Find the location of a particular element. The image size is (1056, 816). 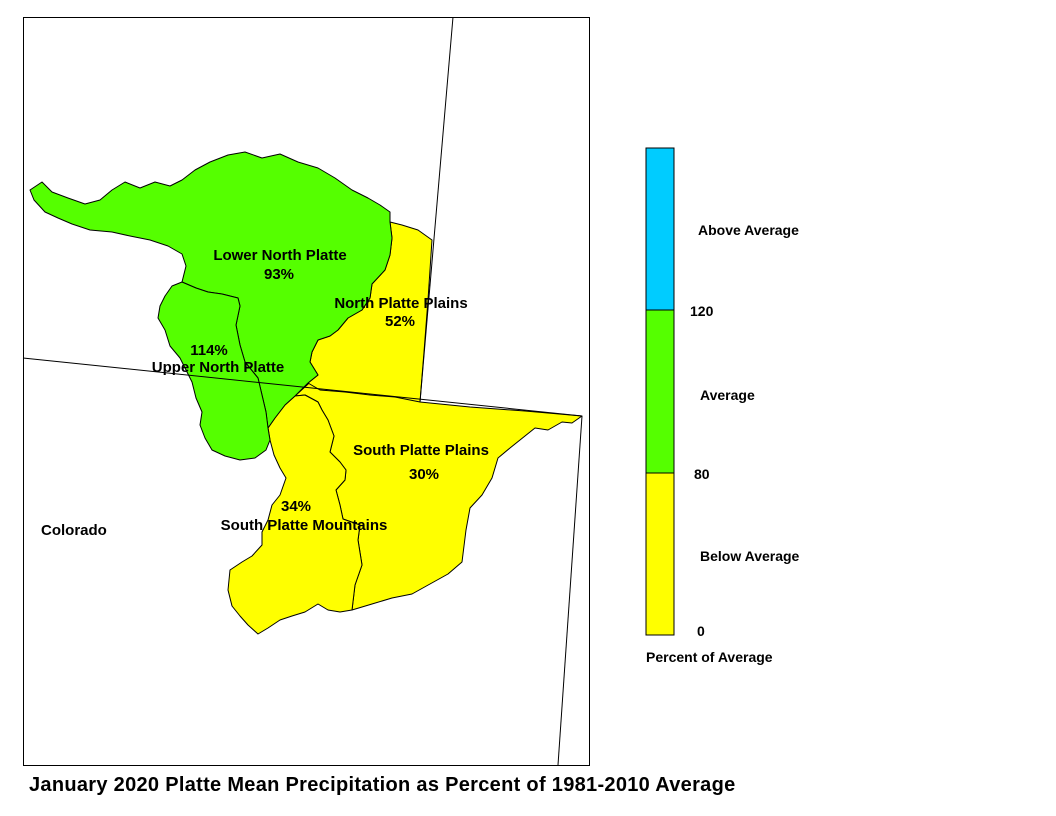

basin-label-north-platte-plains-name: North Platte Plains is located at coordinates (400, 303).